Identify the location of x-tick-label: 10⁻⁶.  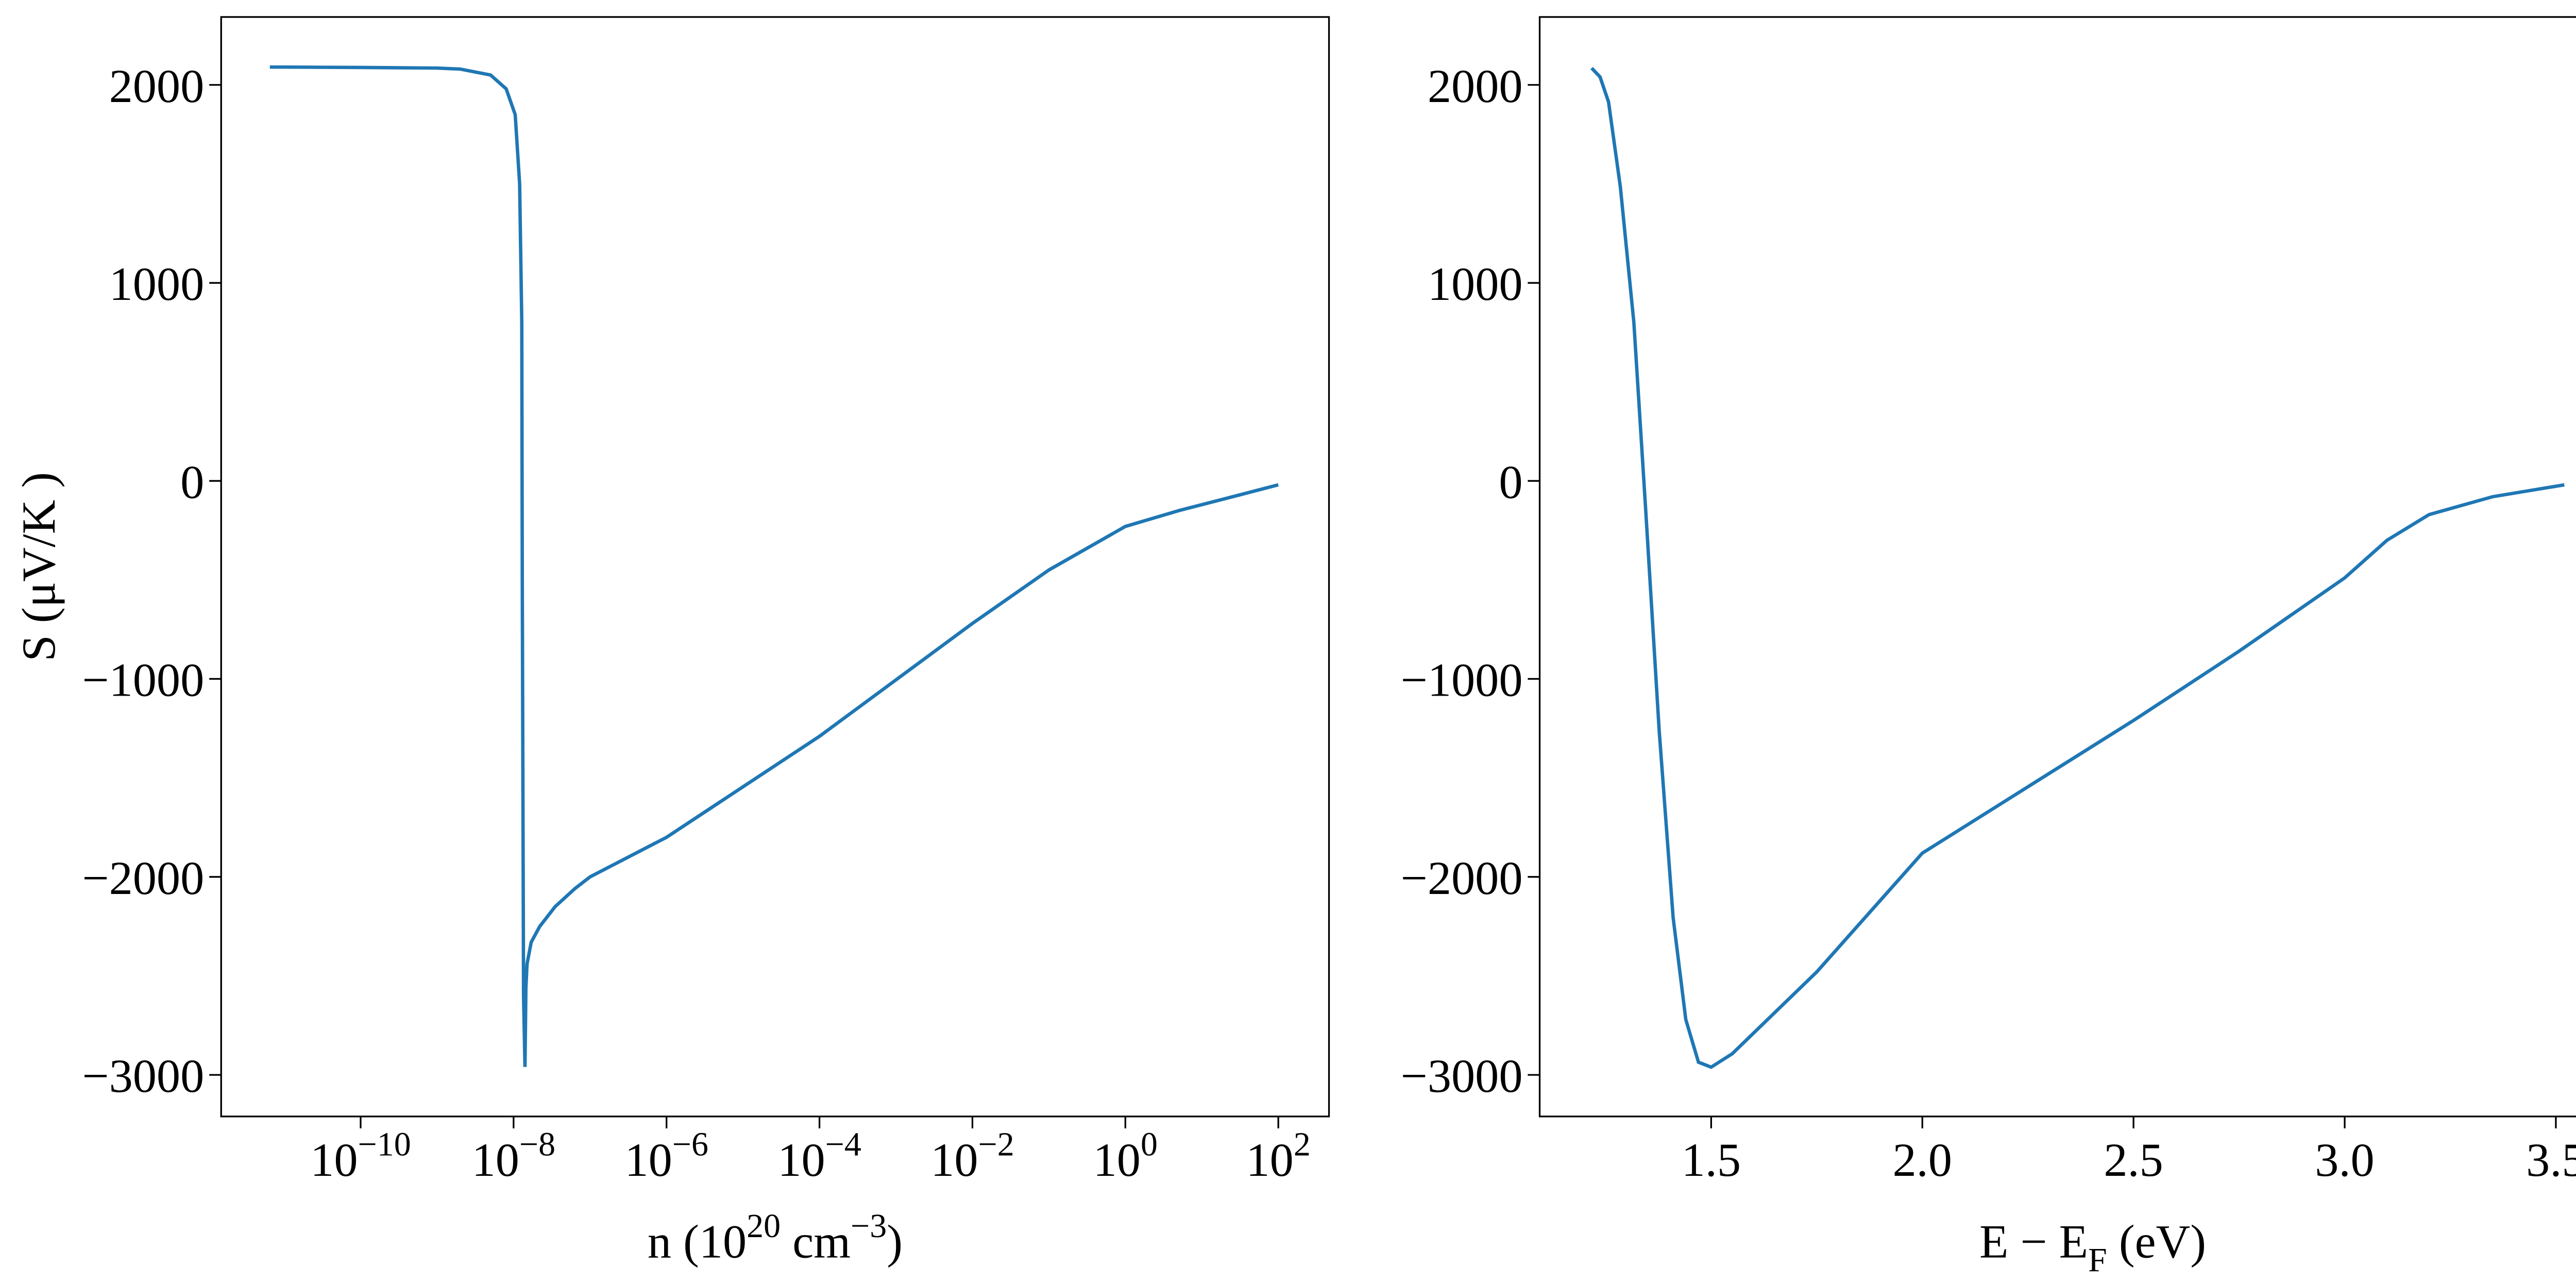
(666, 1156).